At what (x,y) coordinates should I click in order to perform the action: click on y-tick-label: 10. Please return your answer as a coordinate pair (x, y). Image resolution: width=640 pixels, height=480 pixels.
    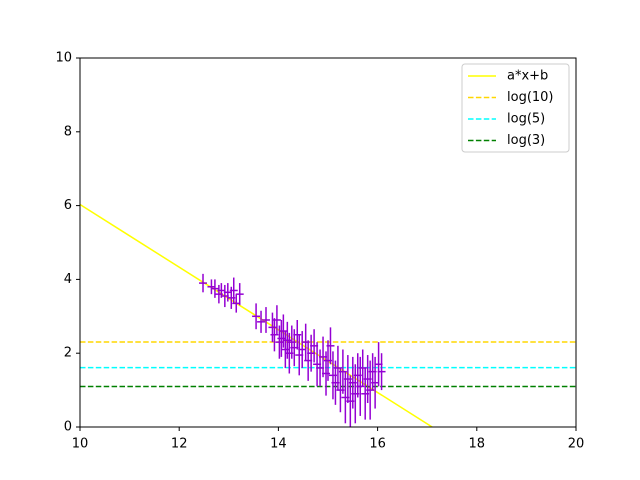
    Looking at the image, I should click on (63, 58).